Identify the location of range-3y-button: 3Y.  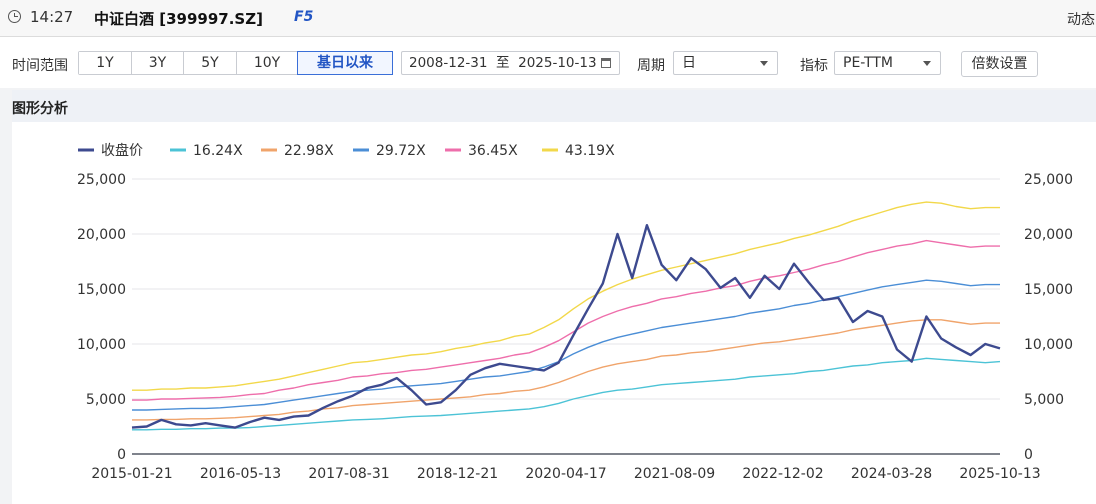
(158, 63).